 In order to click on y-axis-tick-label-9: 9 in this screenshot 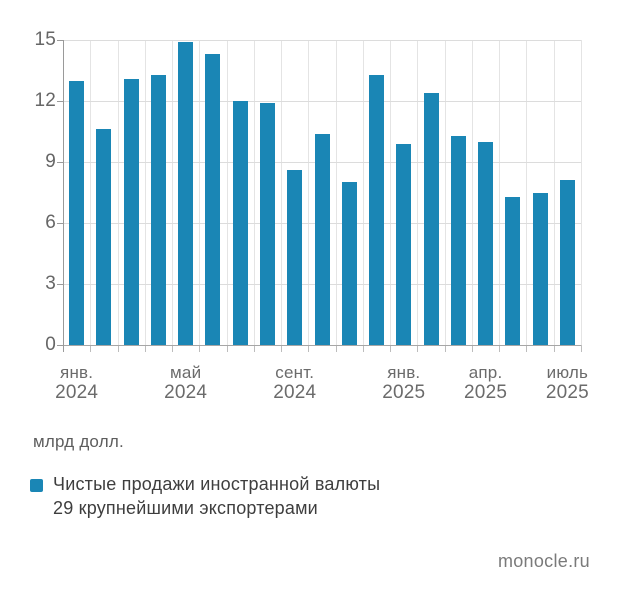, I will do `click(50, 161)`.